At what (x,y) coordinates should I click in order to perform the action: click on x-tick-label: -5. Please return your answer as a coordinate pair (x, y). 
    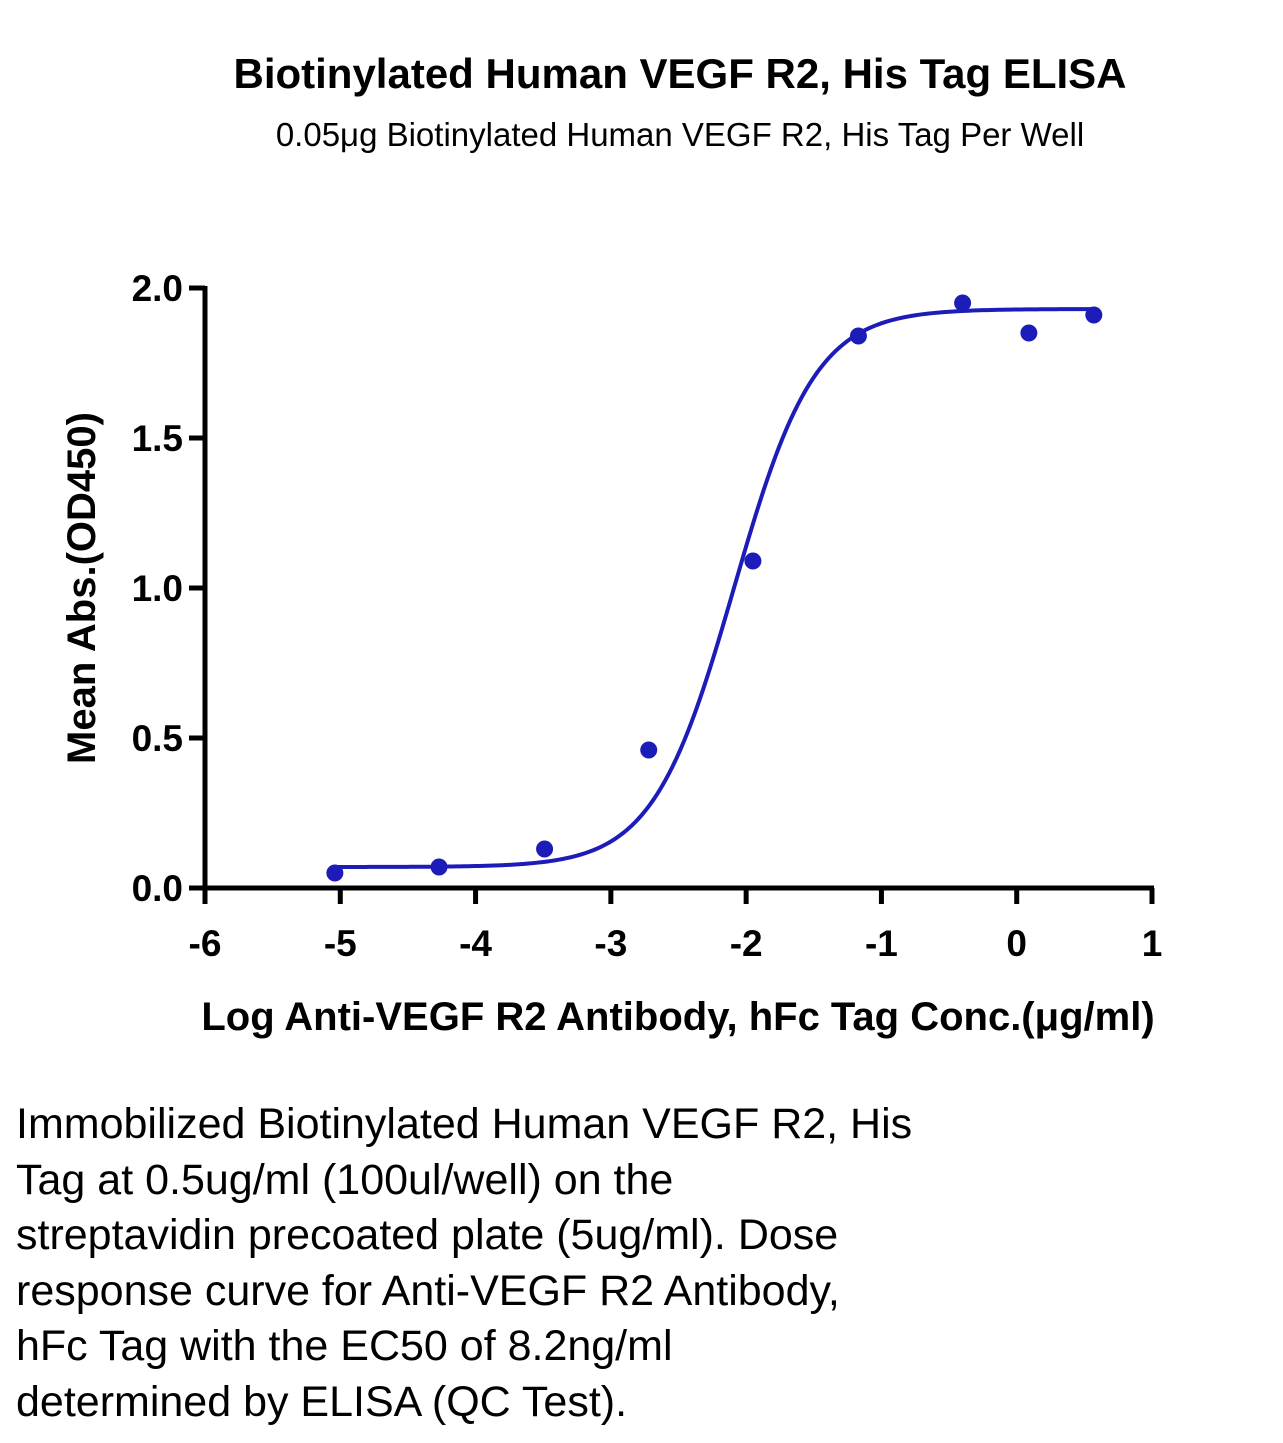
    Looking at the image, I should click on (340, 943).